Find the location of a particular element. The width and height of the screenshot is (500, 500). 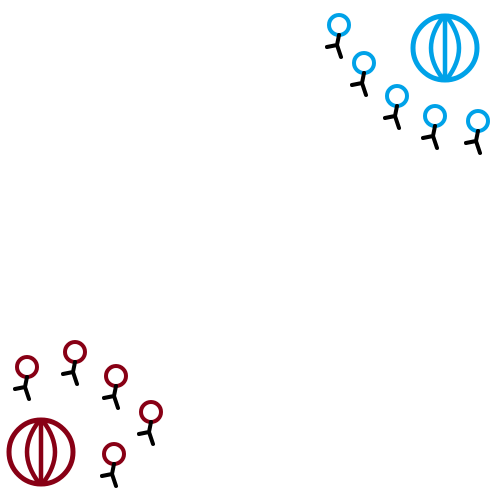

team-blue is located at coordinates (407, 84).